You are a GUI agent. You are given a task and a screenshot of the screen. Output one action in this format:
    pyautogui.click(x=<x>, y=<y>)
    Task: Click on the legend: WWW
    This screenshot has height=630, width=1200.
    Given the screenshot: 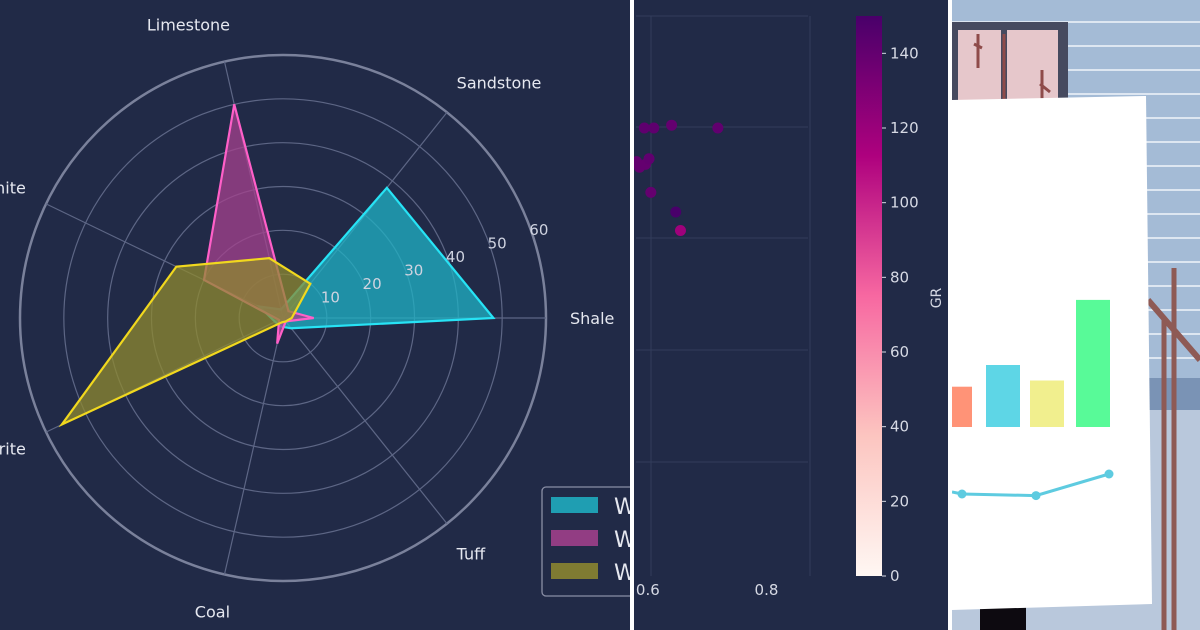 What is the action you would take?
    pyautogui.click(x=585, y=541)
    